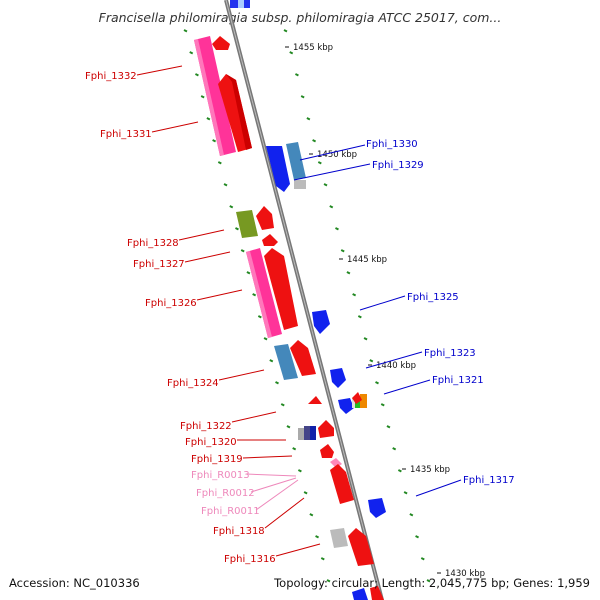 This screenshot has height=600, width=600. Describe the element at coordinates (240, 4) in the screenshot. I see `gene-partial-top` at that location.